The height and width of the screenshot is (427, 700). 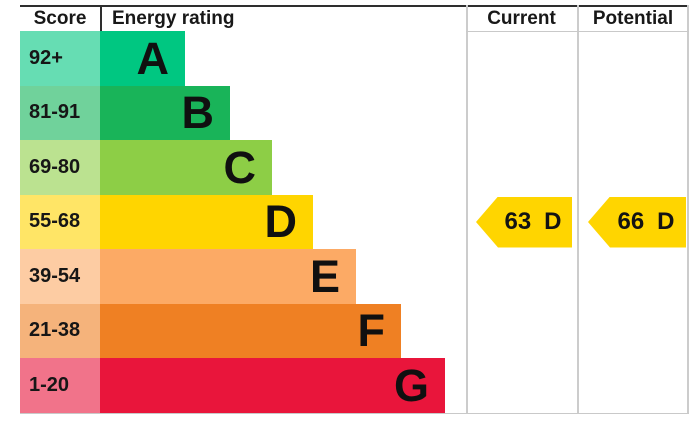 What do you see at coordinates (250, 330) in the screenshot?
I see `band-bar: F` at bounding box center [250, 330].